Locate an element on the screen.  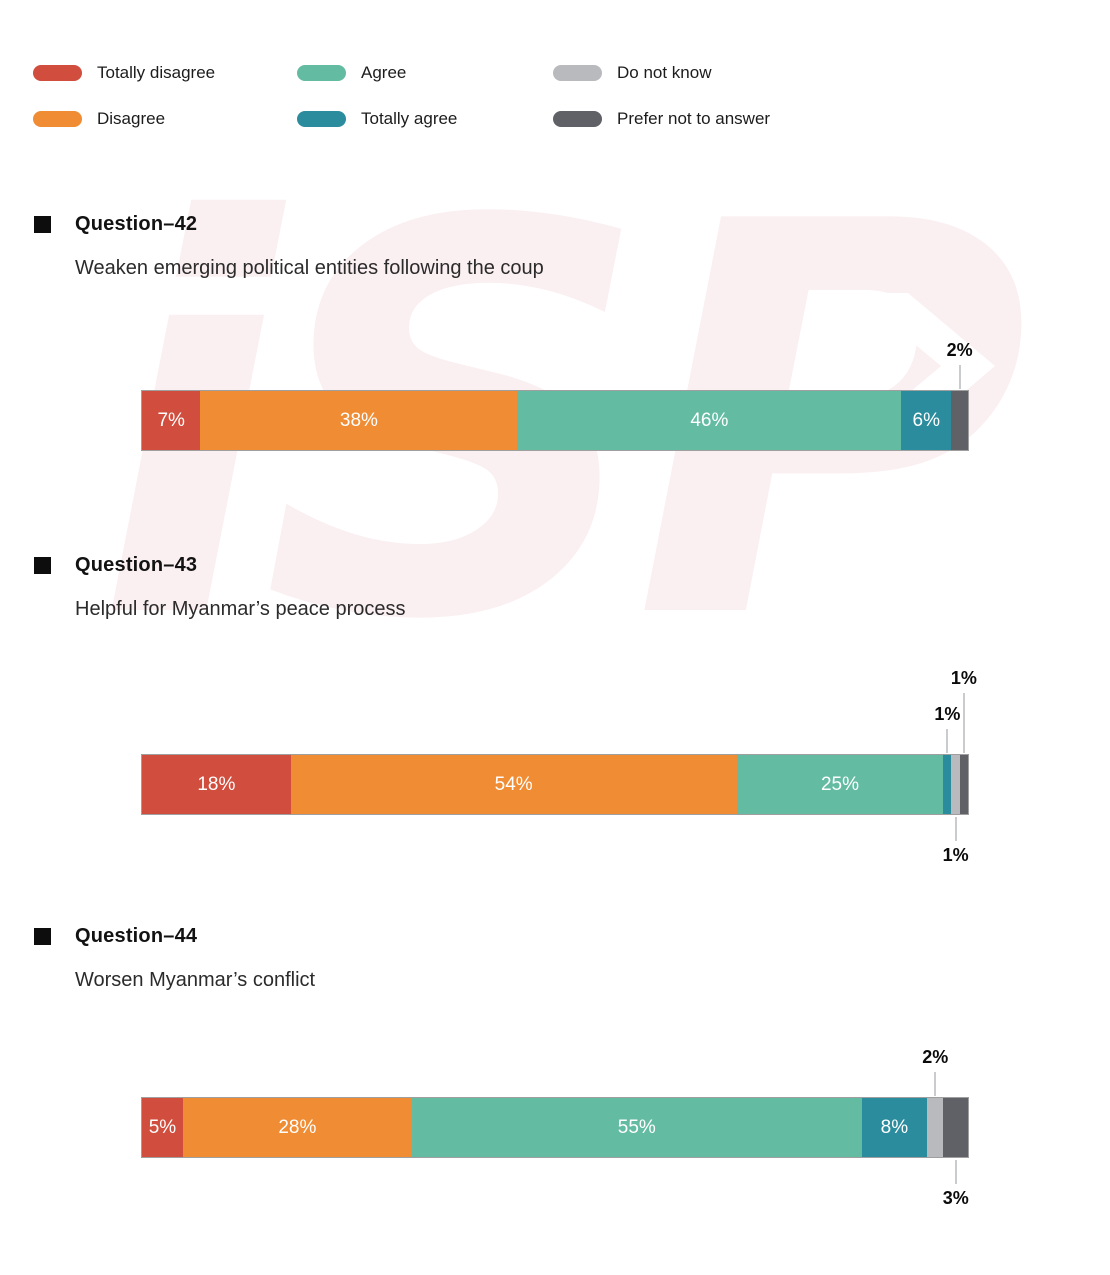
question-heading: Question–42 is located at coordinates (115, 224).